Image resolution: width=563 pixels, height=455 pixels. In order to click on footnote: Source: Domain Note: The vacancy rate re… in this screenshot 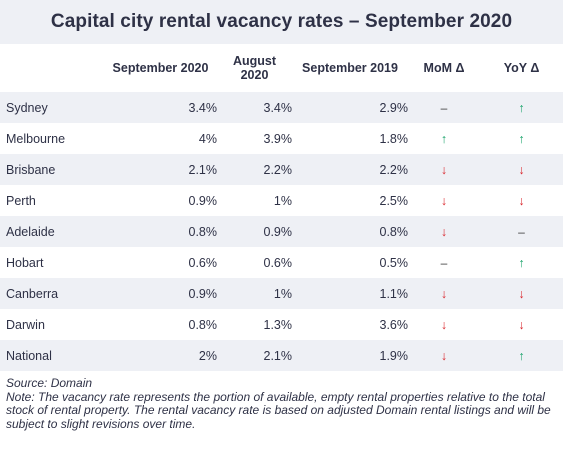, I will do `click(281, 401)`.